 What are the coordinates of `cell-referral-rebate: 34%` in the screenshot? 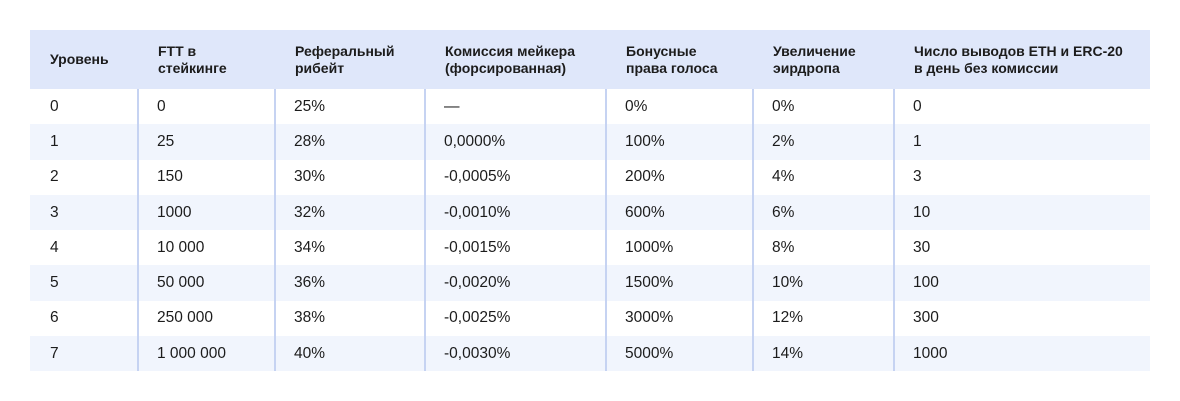 It's located at (349, 248).